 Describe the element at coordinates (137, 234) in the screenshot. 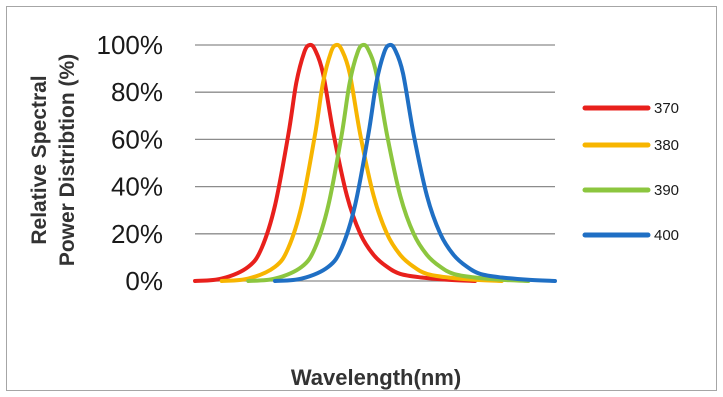

I see `y-tick-label: 20%` at that location.